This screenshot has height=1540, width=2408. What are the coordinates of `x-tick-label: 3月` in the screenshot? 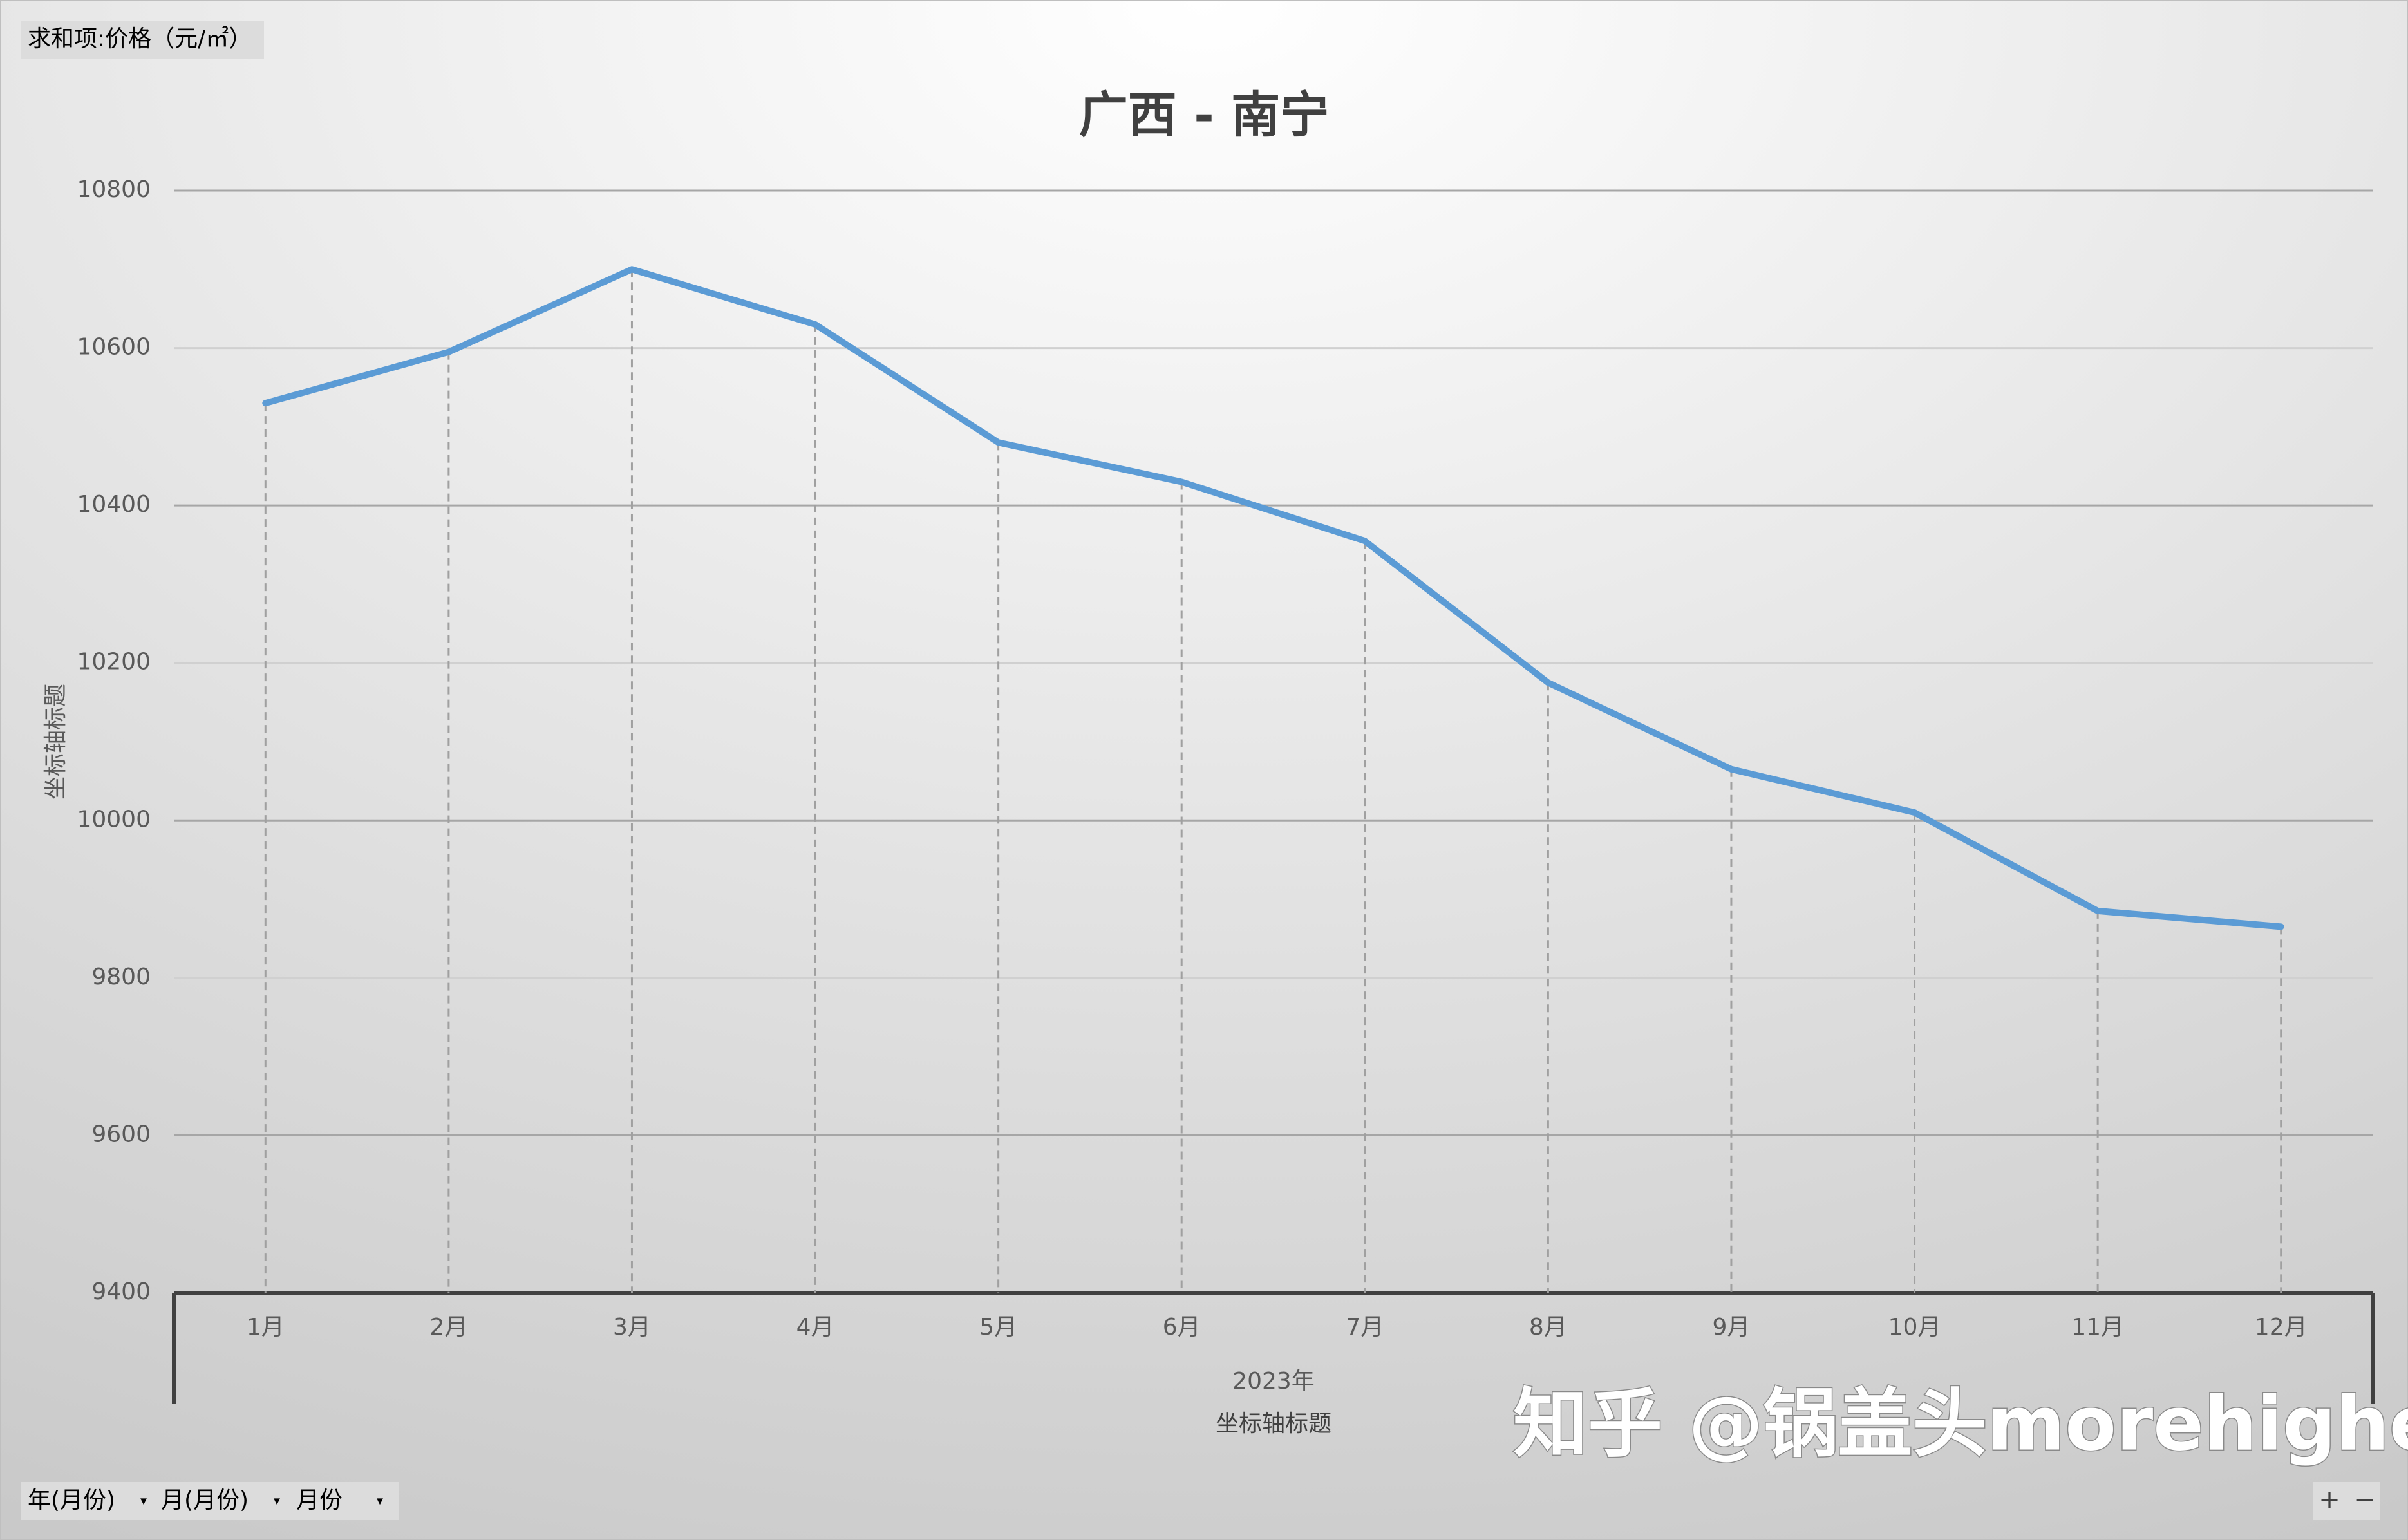 It's located at (632, 1327).